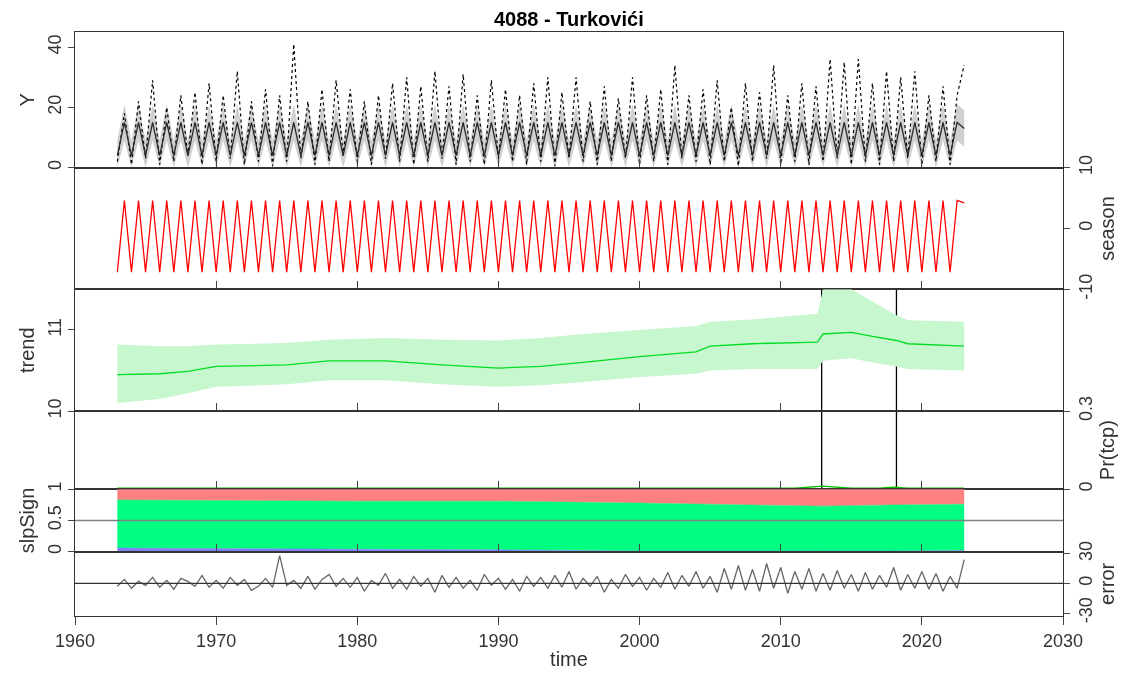  I want to click on x-axis-title: time, so click(569, 659).